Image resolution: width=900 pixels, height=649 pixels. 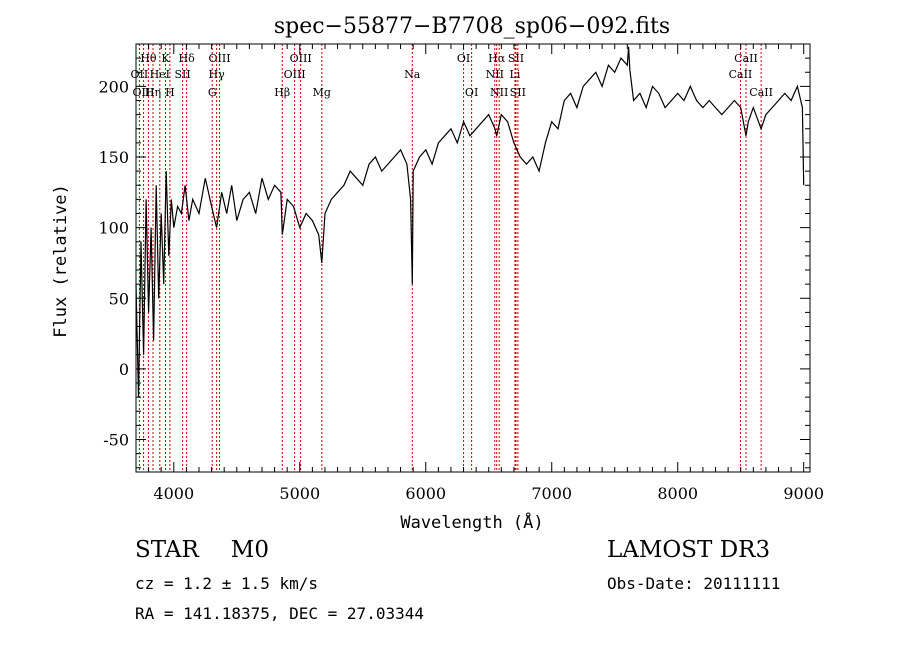 I want to click on line-marker-label: Li, so click(x=515, y=74).